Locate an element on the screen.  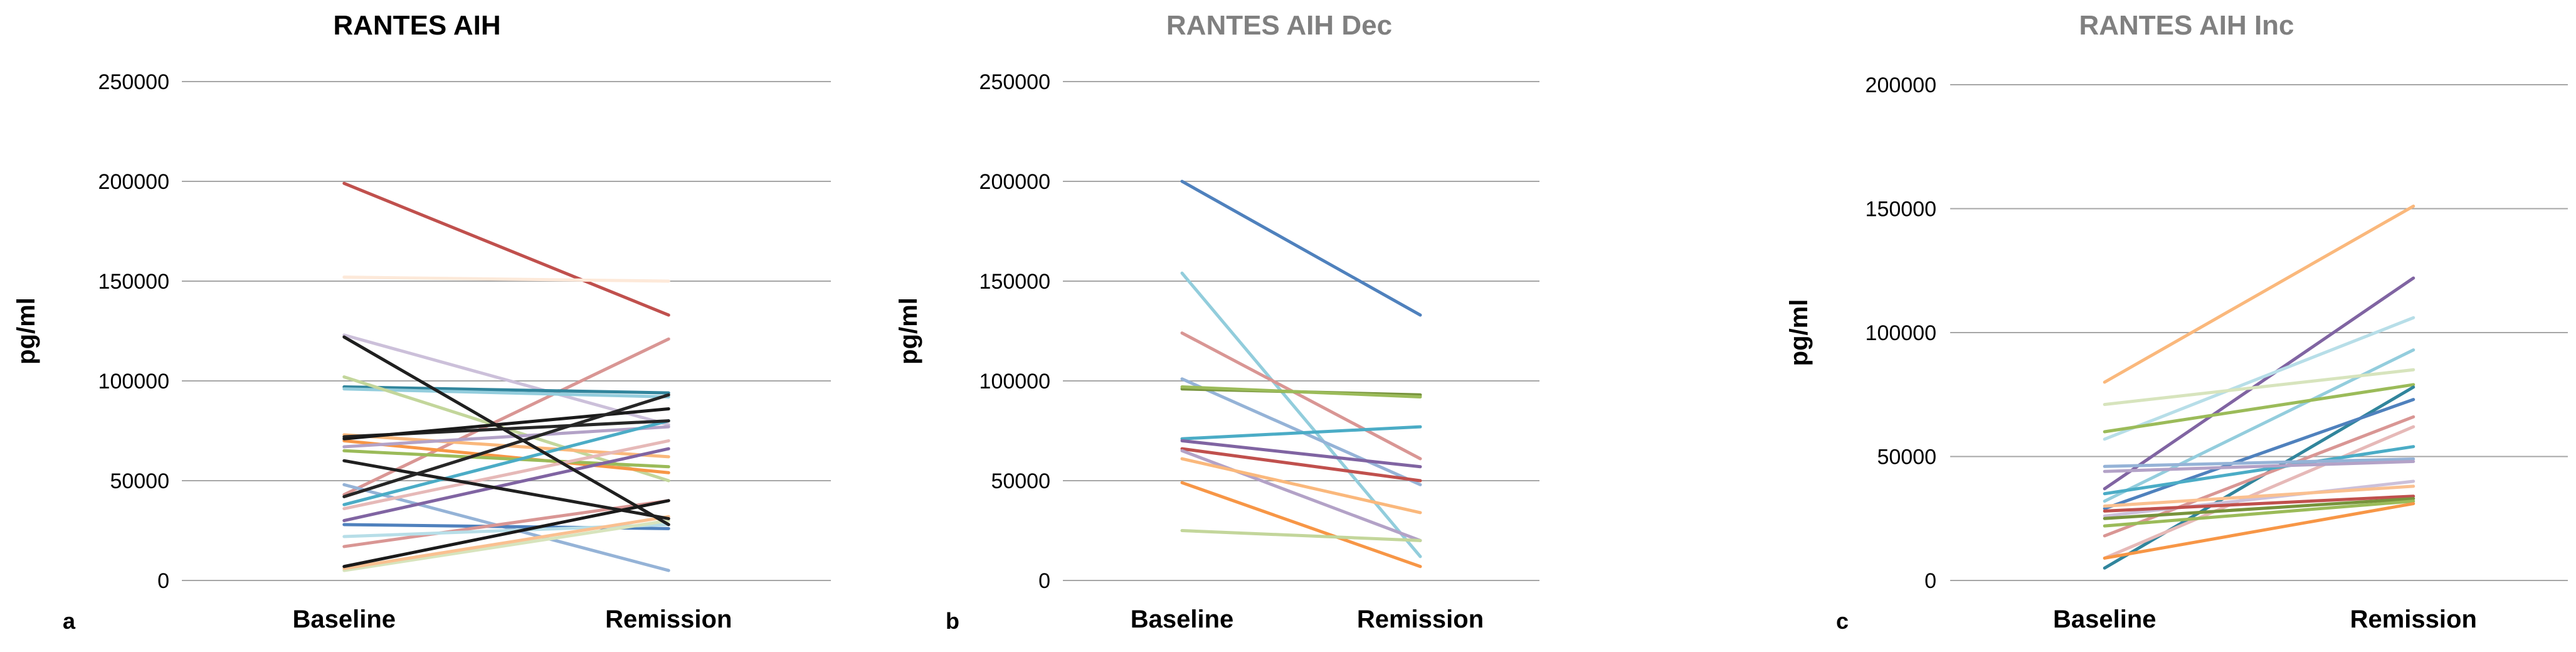
panel-letter: a is located at coordinates (69, 621).